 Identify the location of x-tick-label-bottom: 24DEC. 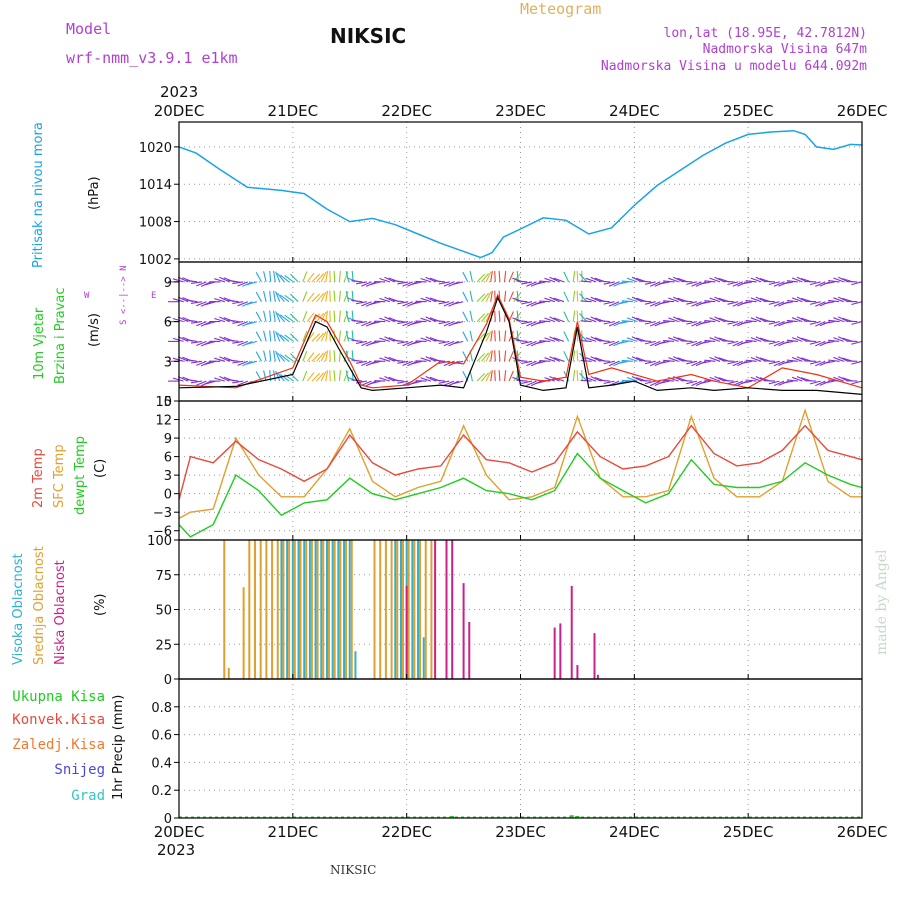
(634, 832).